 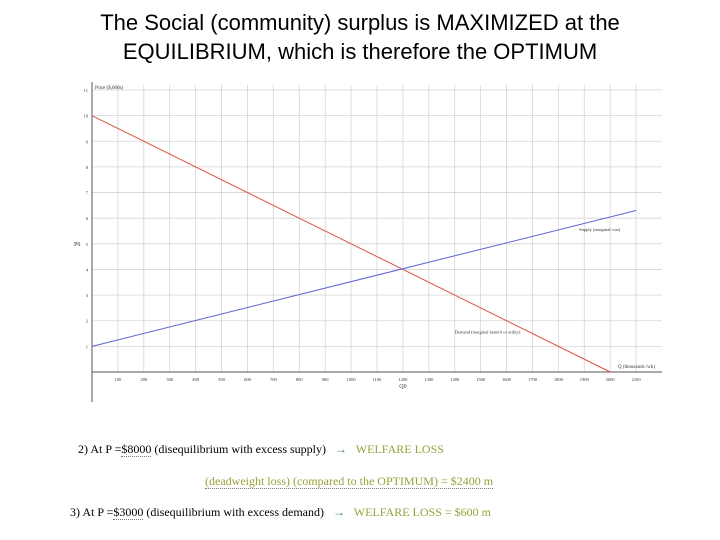 I want to click on note2-result: WELFARE LOSS, so click(x=399, y=449).